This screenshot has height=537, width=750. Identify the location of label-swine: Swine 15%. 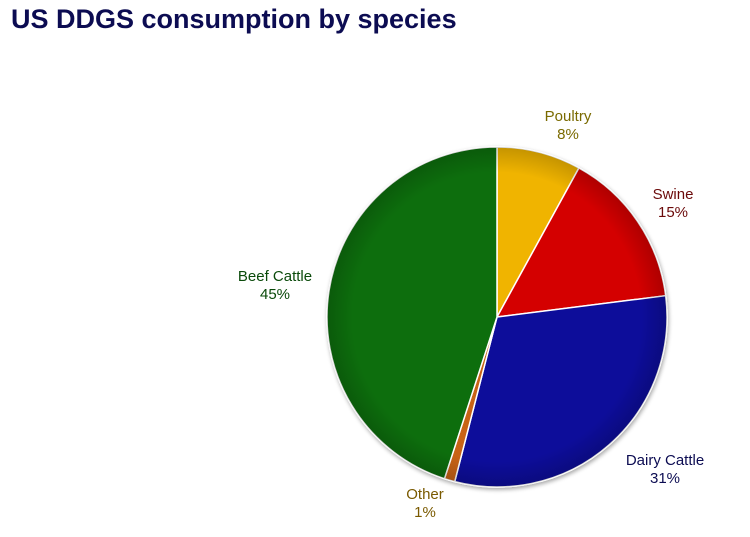
(673, 204).